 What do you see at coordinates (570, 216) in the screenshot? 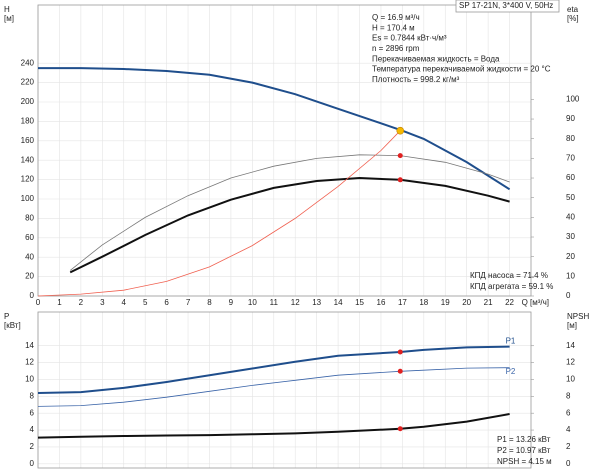
I see `y2-tick-label: 40` at bounding box center [570, 216].